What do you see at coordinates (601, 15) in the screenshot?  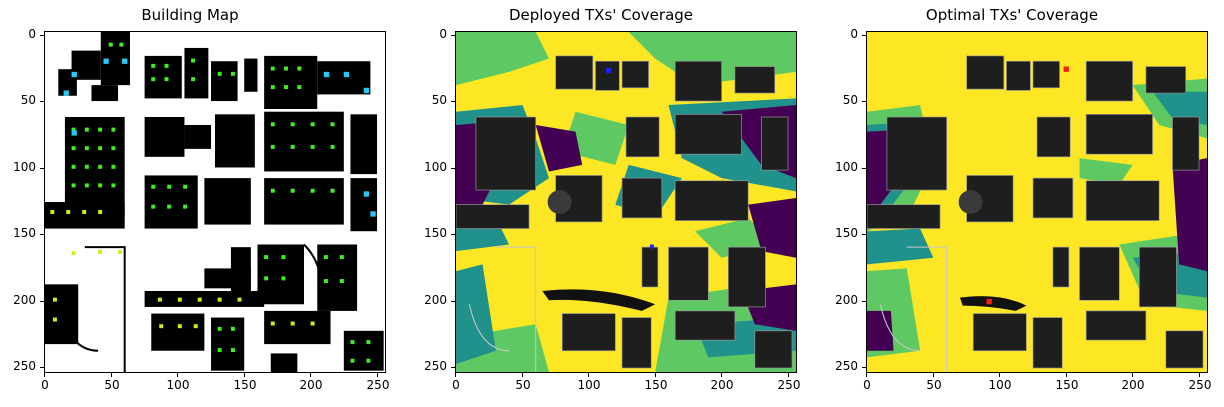 I see `panel-title: Deployed TXs' Coverage` at bounding box center [601, 15].